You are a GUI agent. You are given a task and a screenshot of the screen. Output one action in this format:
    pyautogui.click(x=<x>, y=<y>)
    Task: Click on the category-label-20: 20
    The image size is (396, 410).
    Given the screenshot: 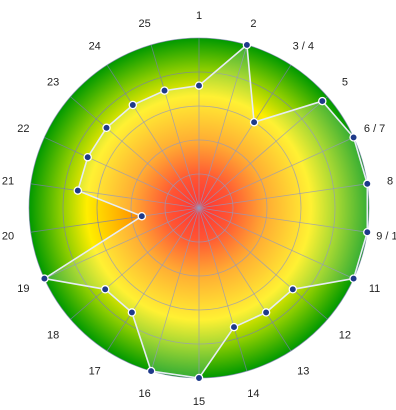 What is the action you would take?
    pyautogui.click(x=8, y=237)
    